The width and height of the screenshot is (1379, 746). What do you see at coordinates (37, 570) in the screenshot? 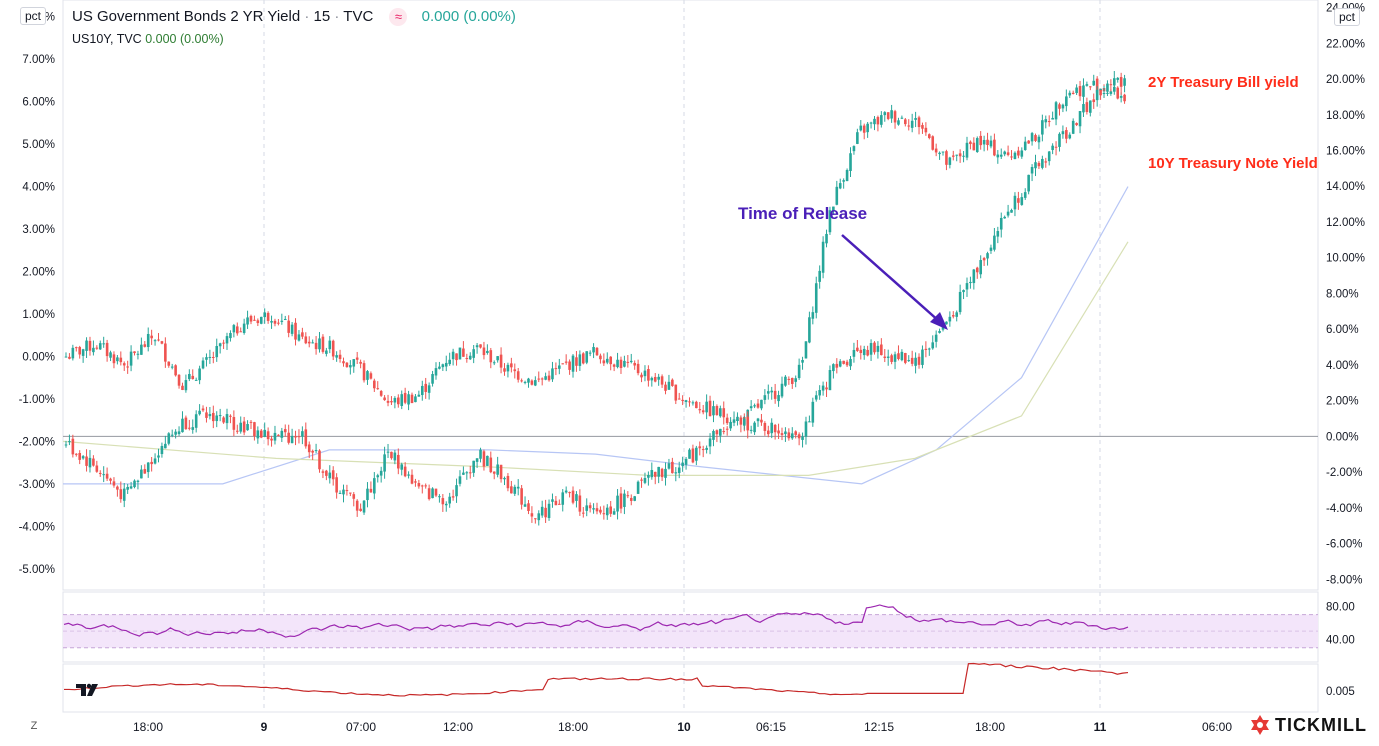
I see `left-tick-label: -5.00%` at bounding box center [37, 570].